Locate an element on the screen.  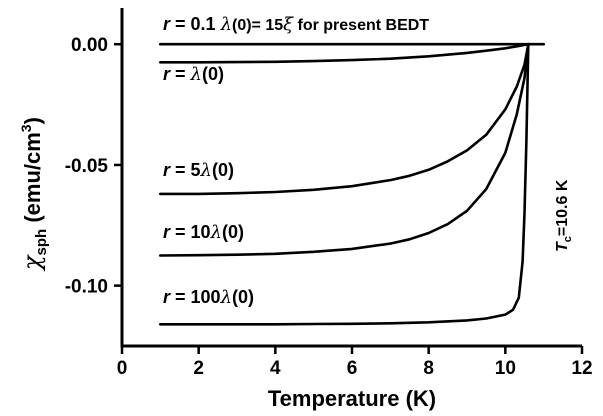
y-axis-close: ) is located at coordinates (32, 120).